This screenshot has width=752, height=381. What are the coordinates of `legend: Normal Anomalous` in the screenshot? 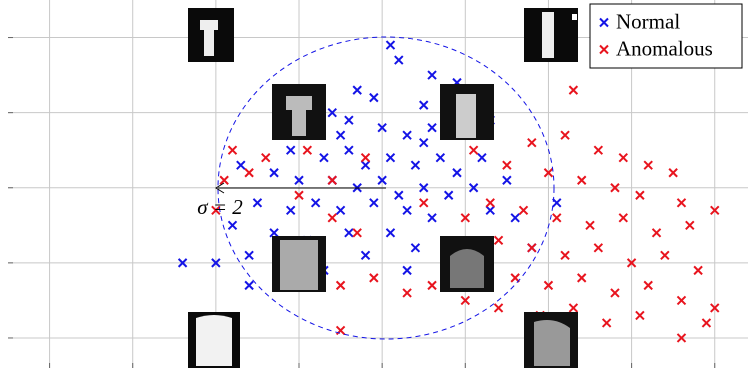 It's located at (666, 36).